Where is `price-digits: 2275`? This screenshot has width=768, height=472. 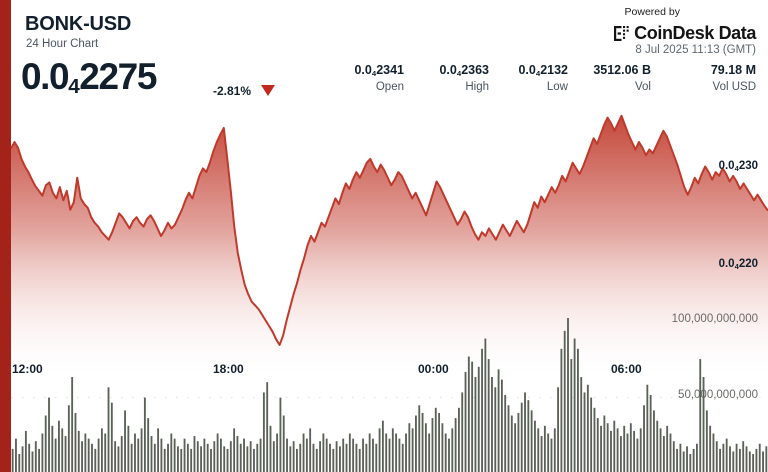 price-digits: 2275 is located at coordinates (118, 76).